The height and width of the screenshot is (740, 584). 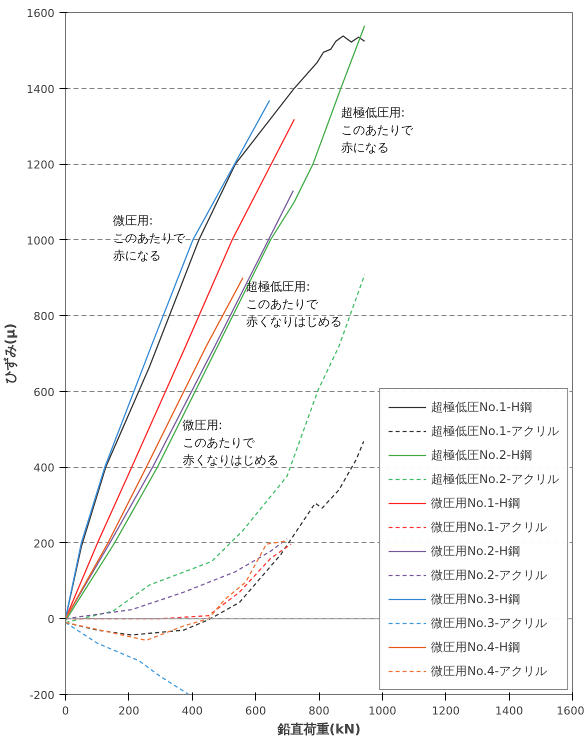 What do you see at coordinates (489, 575) in the screenshot?
I see `legend-label: 微圧用No.2-アクリル` at bounding box center [489, 575].